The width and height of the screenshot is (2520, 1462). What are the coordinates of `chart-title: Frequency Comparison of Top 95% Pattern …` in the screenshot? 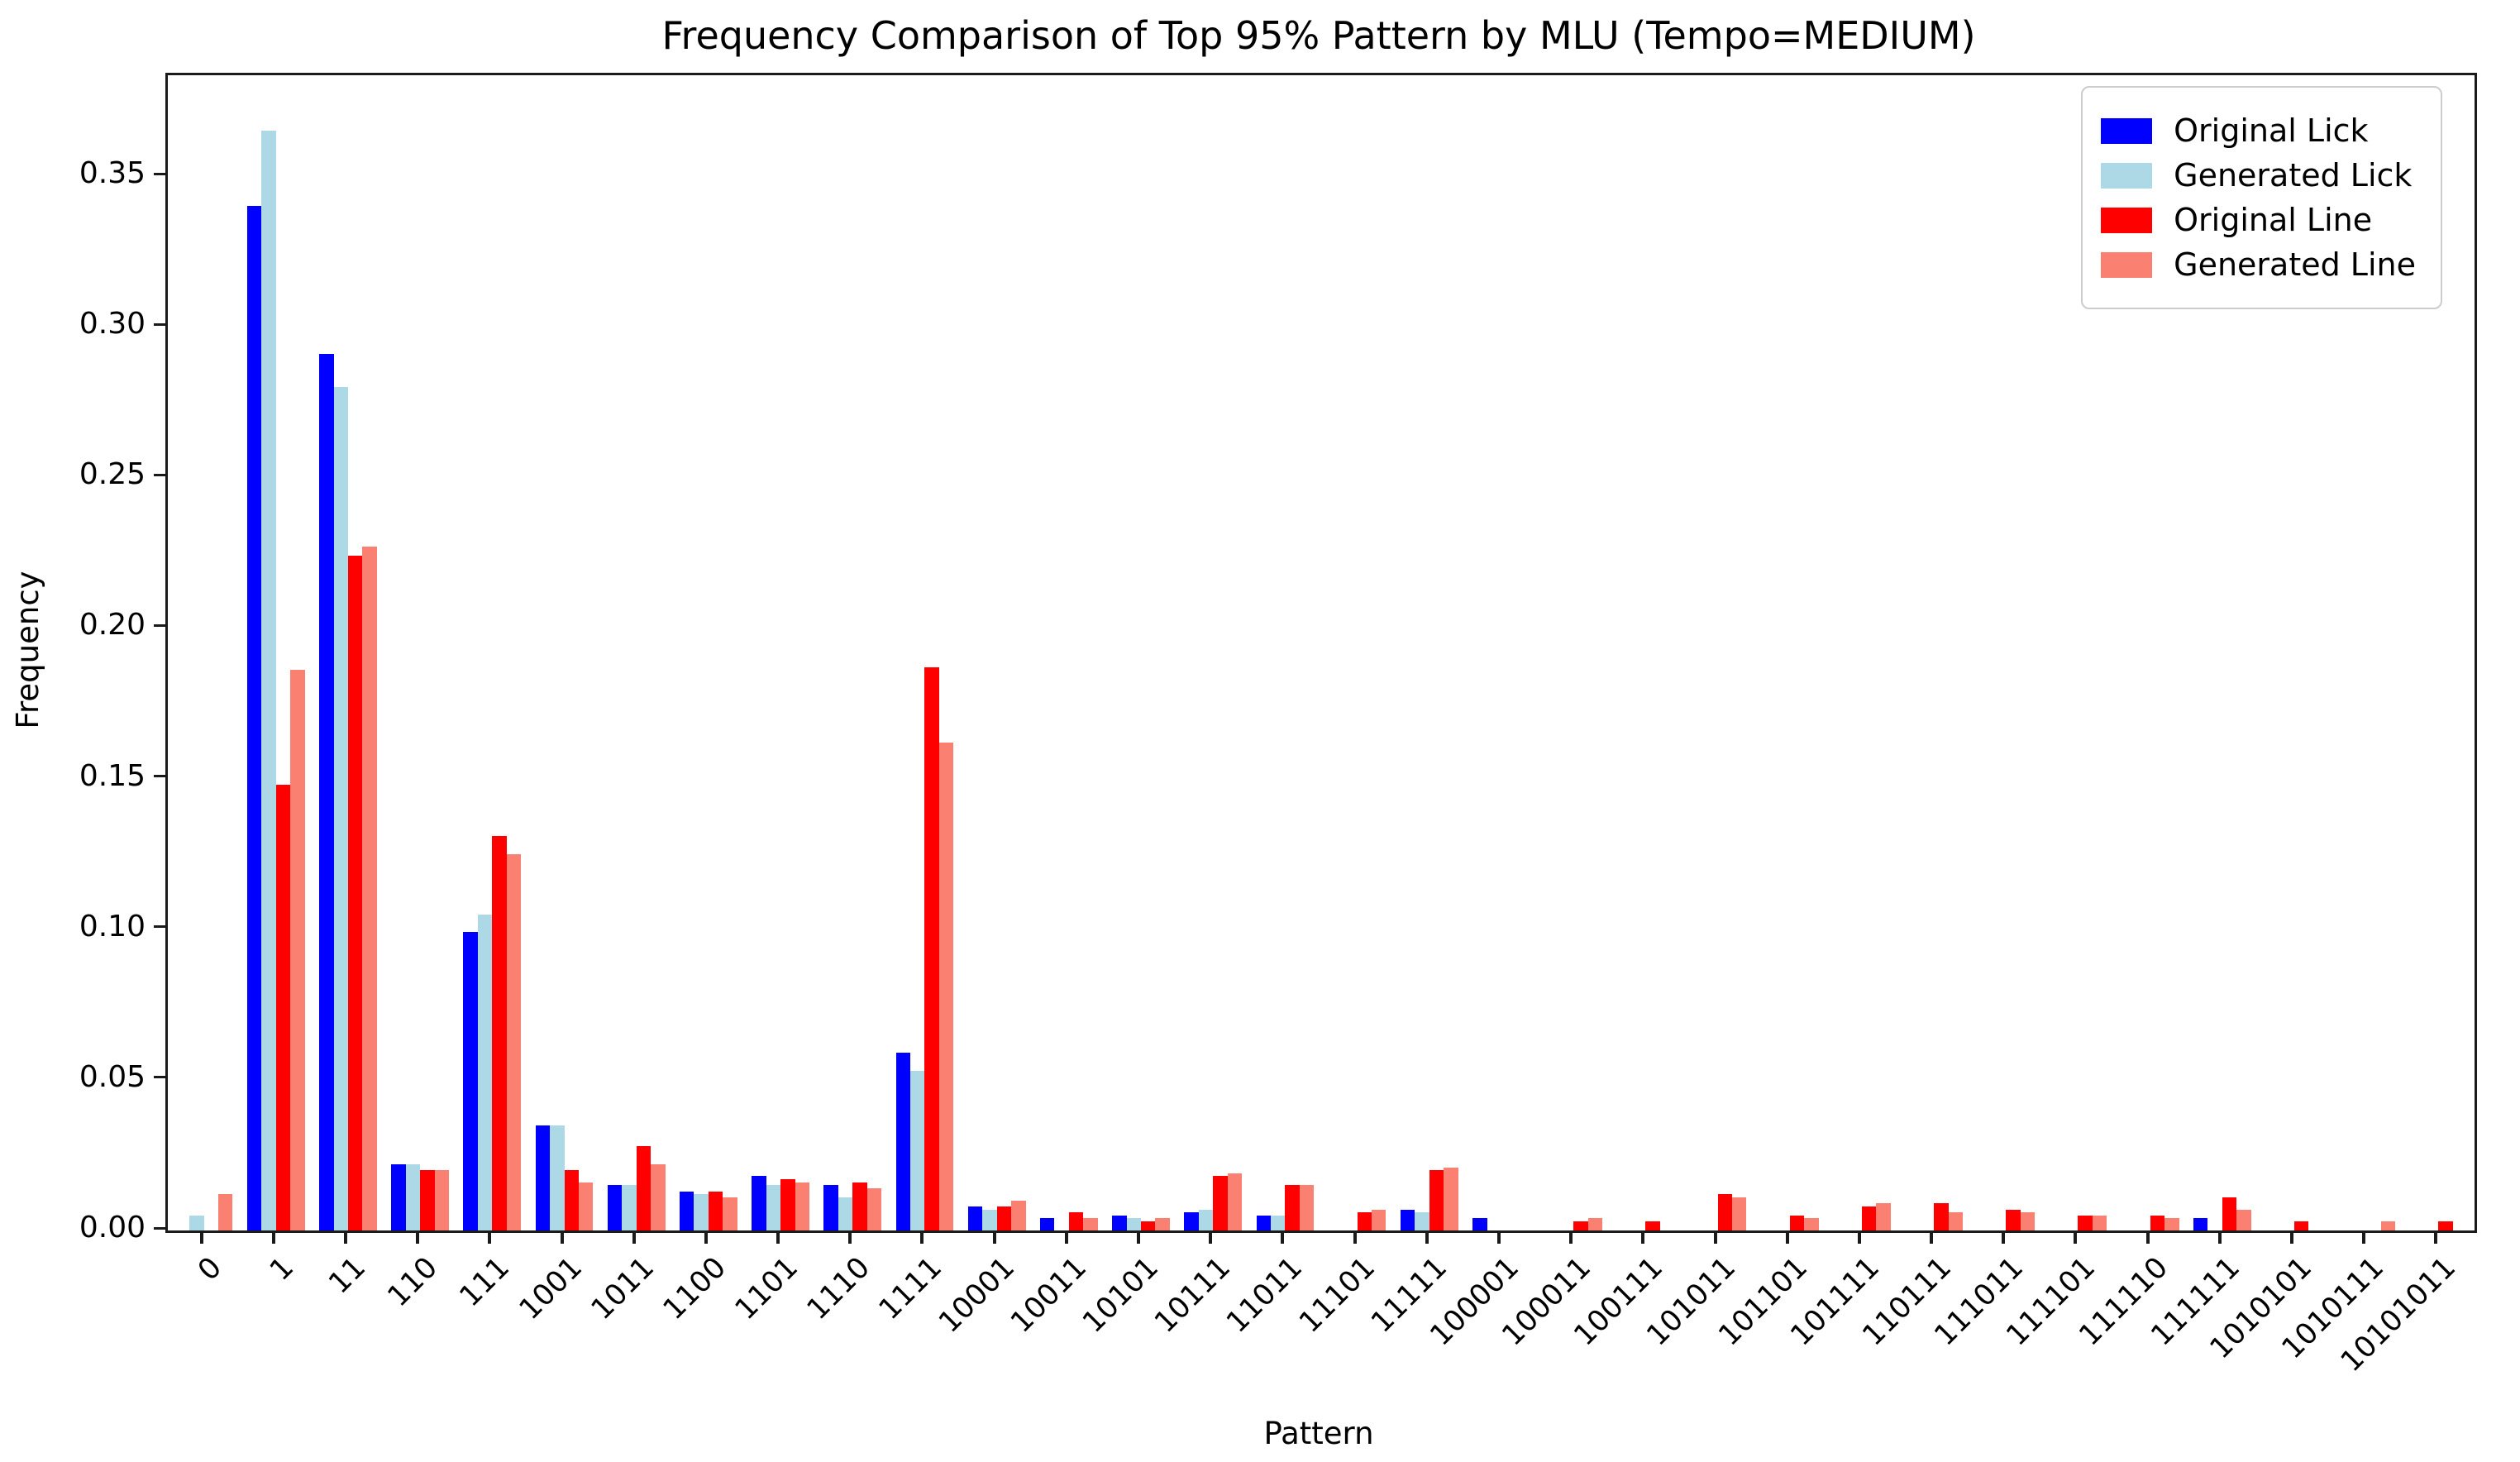 It's located at (1318, 35).